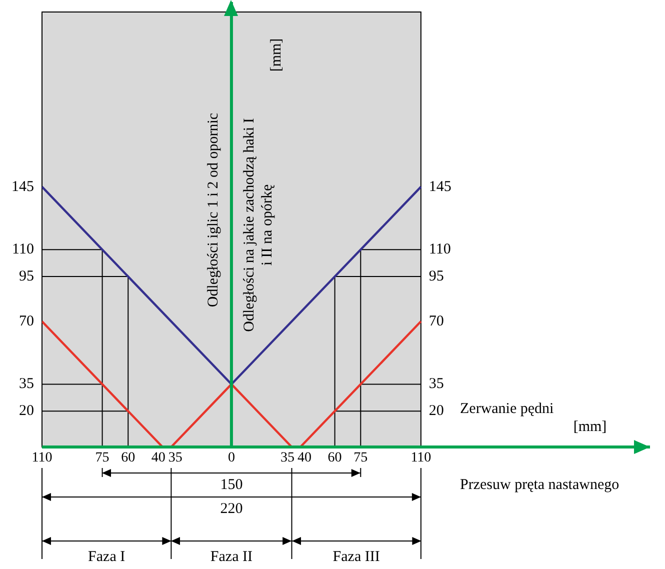 Image resolution: width=665 pixels, height=569 pixels. What do you see at coordinates (439, 250) in the screenshot?
I see `y2-tick-label: 110` at bounding box center [439, 250].